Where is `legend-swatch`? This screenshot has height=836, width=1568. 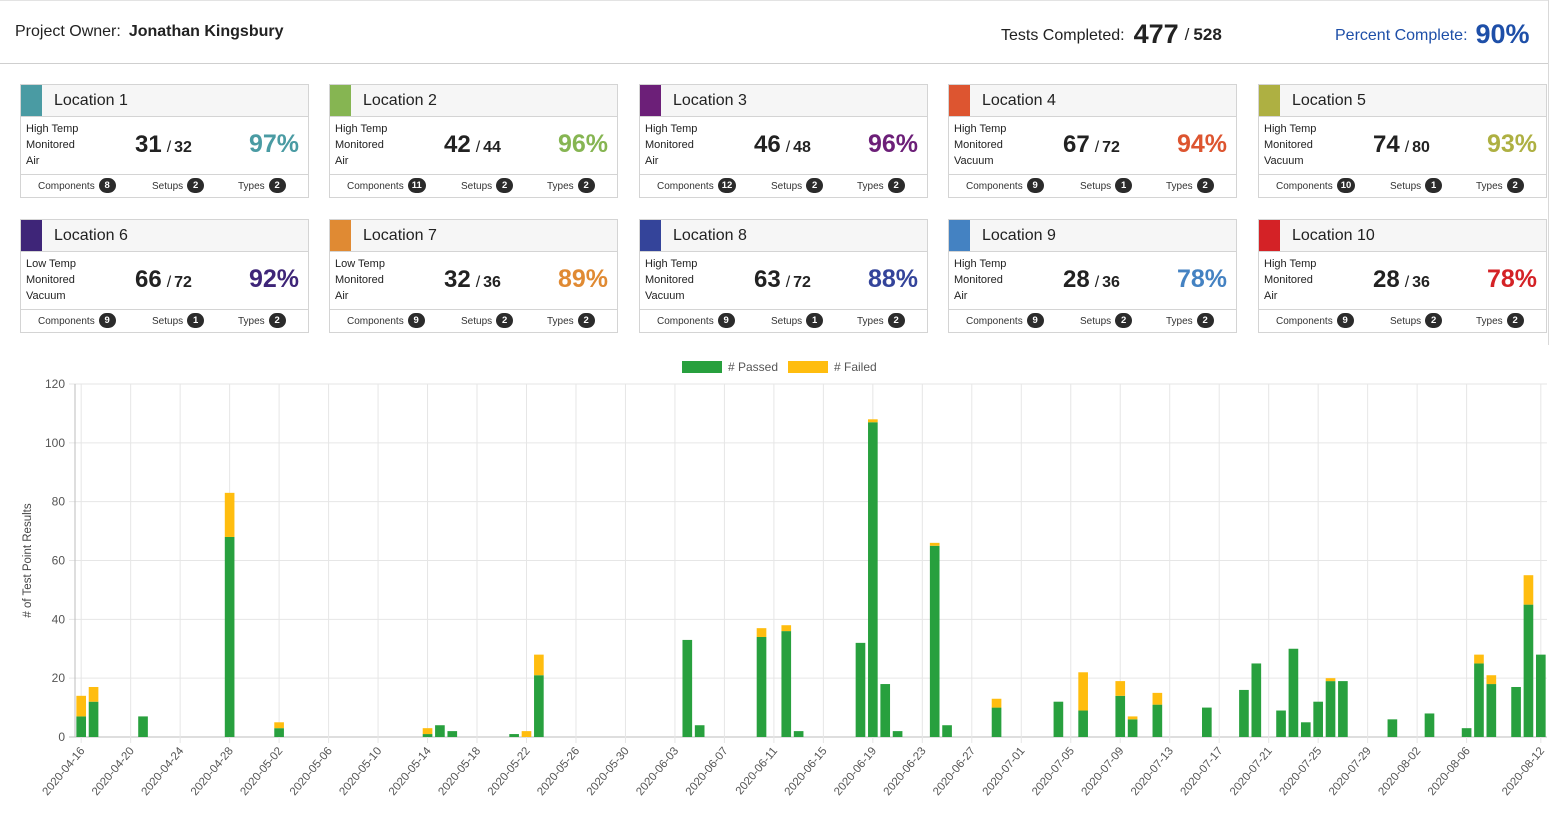 legend-swatch is located at coordinates (702, 367).